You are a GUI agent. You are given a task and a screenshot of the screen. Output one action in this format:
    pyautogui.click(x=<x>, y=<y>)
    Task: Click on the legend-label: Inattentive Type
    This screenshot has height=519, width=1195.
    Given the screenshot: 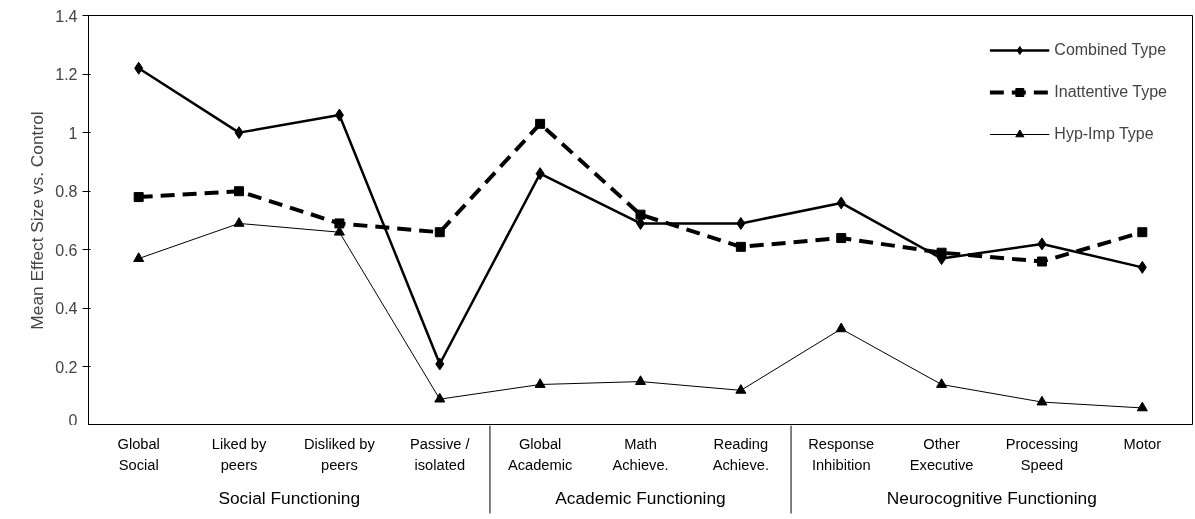 What is the action you would take?
    pyautogui.click(x=1110, y=92)
    